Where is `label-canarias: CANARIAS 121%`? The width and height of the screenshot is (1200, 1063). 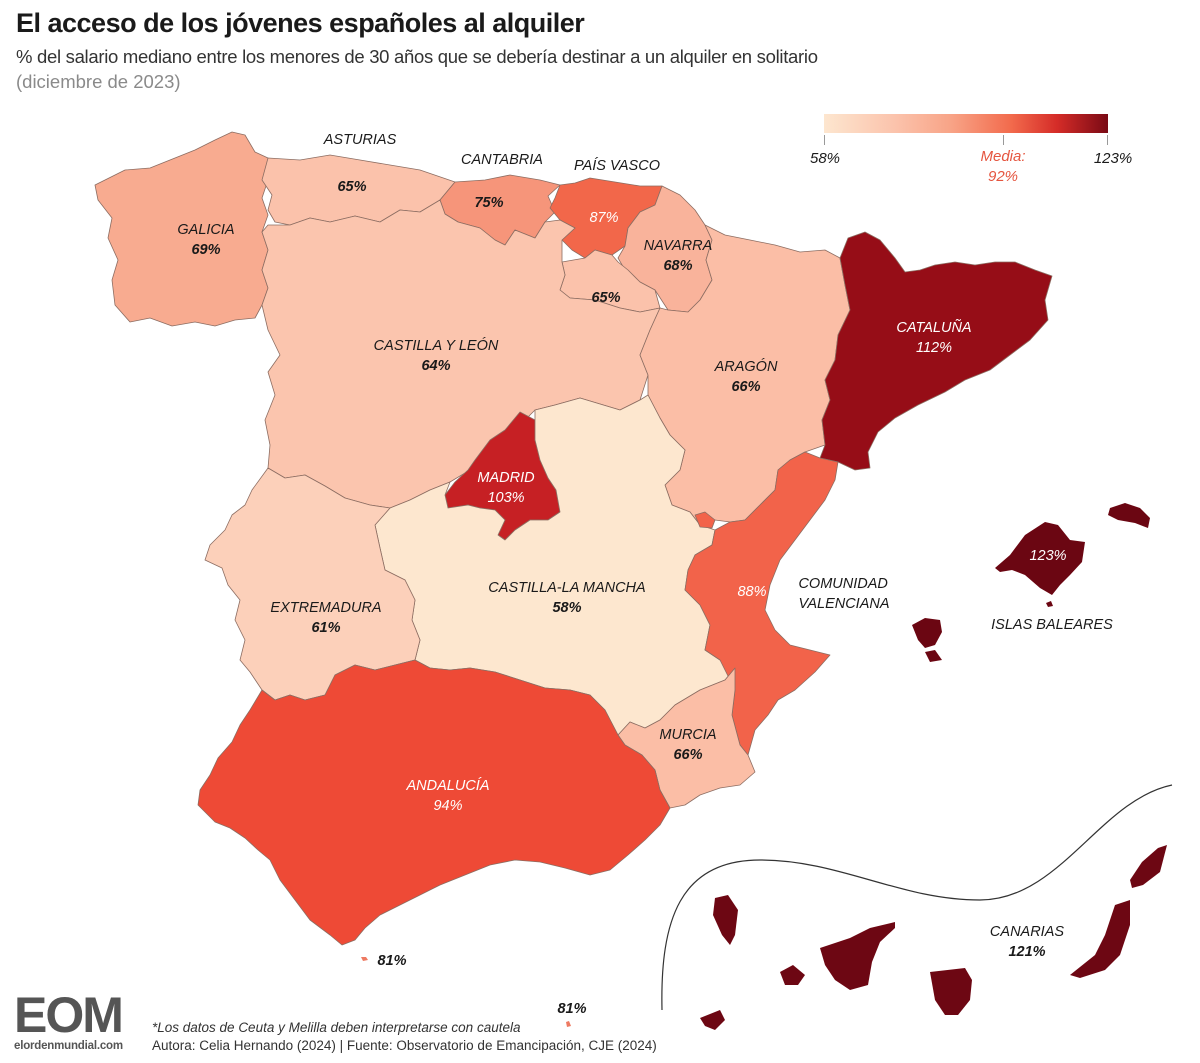 label-canarias: CANARIAS 121% is located at coordinates (1027, 942).